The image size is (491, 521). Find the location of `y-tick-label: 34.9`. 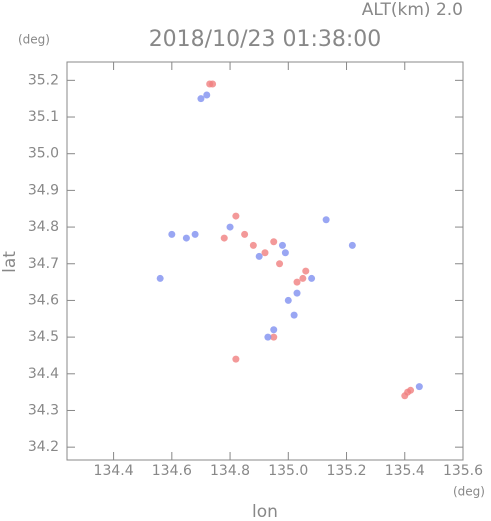

y-tick-label: 34.9 is located at coordinates (43, 190).